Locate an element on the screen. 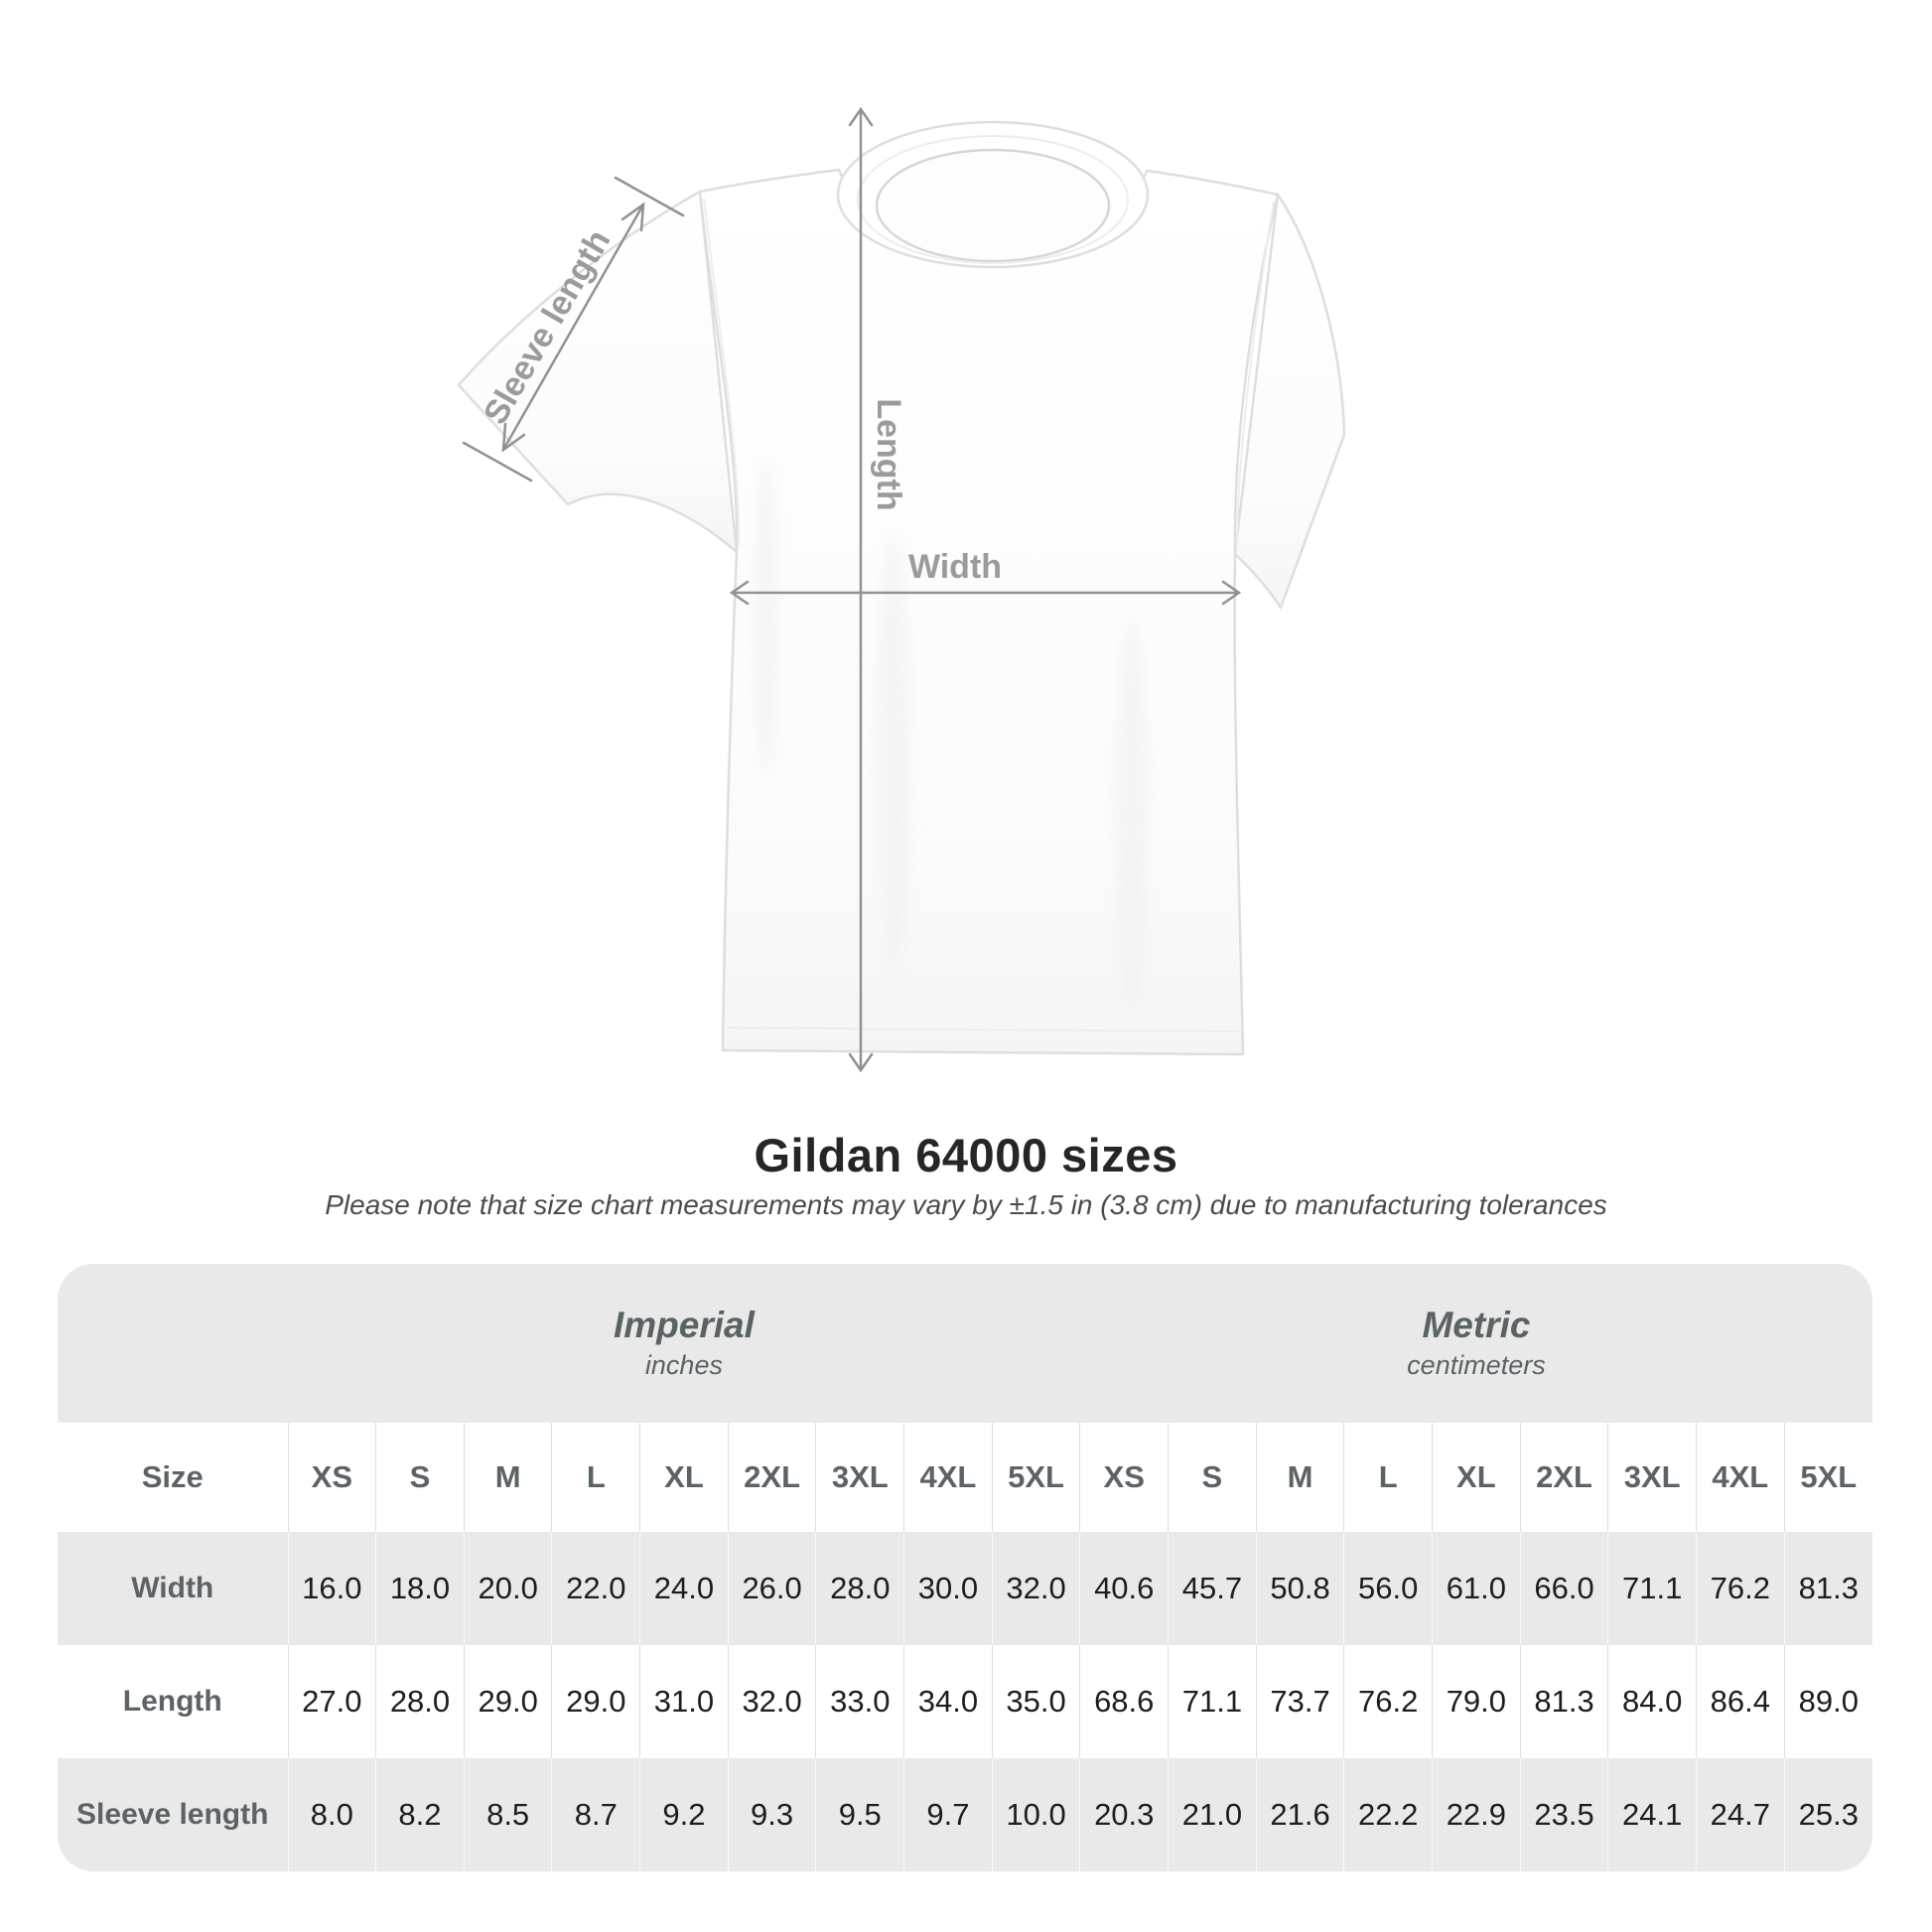 This screenshot has height=1932, width=1932. tshirt-body is located at coordinates (989, 612).